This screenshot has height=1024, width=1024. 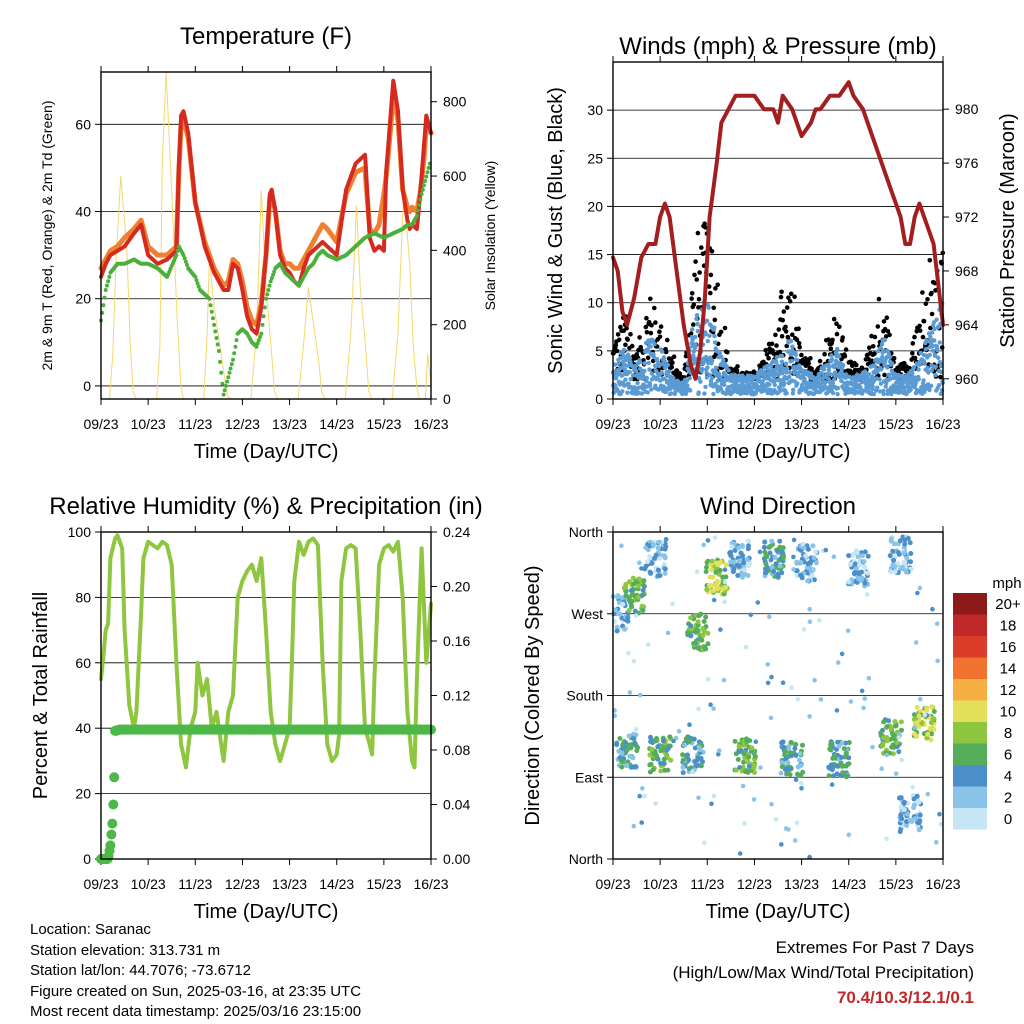 What do you see at coordinates (455, 325) in the screenshot?
I see `y-tick-label-right: 200` at bounding box center [455, 325].